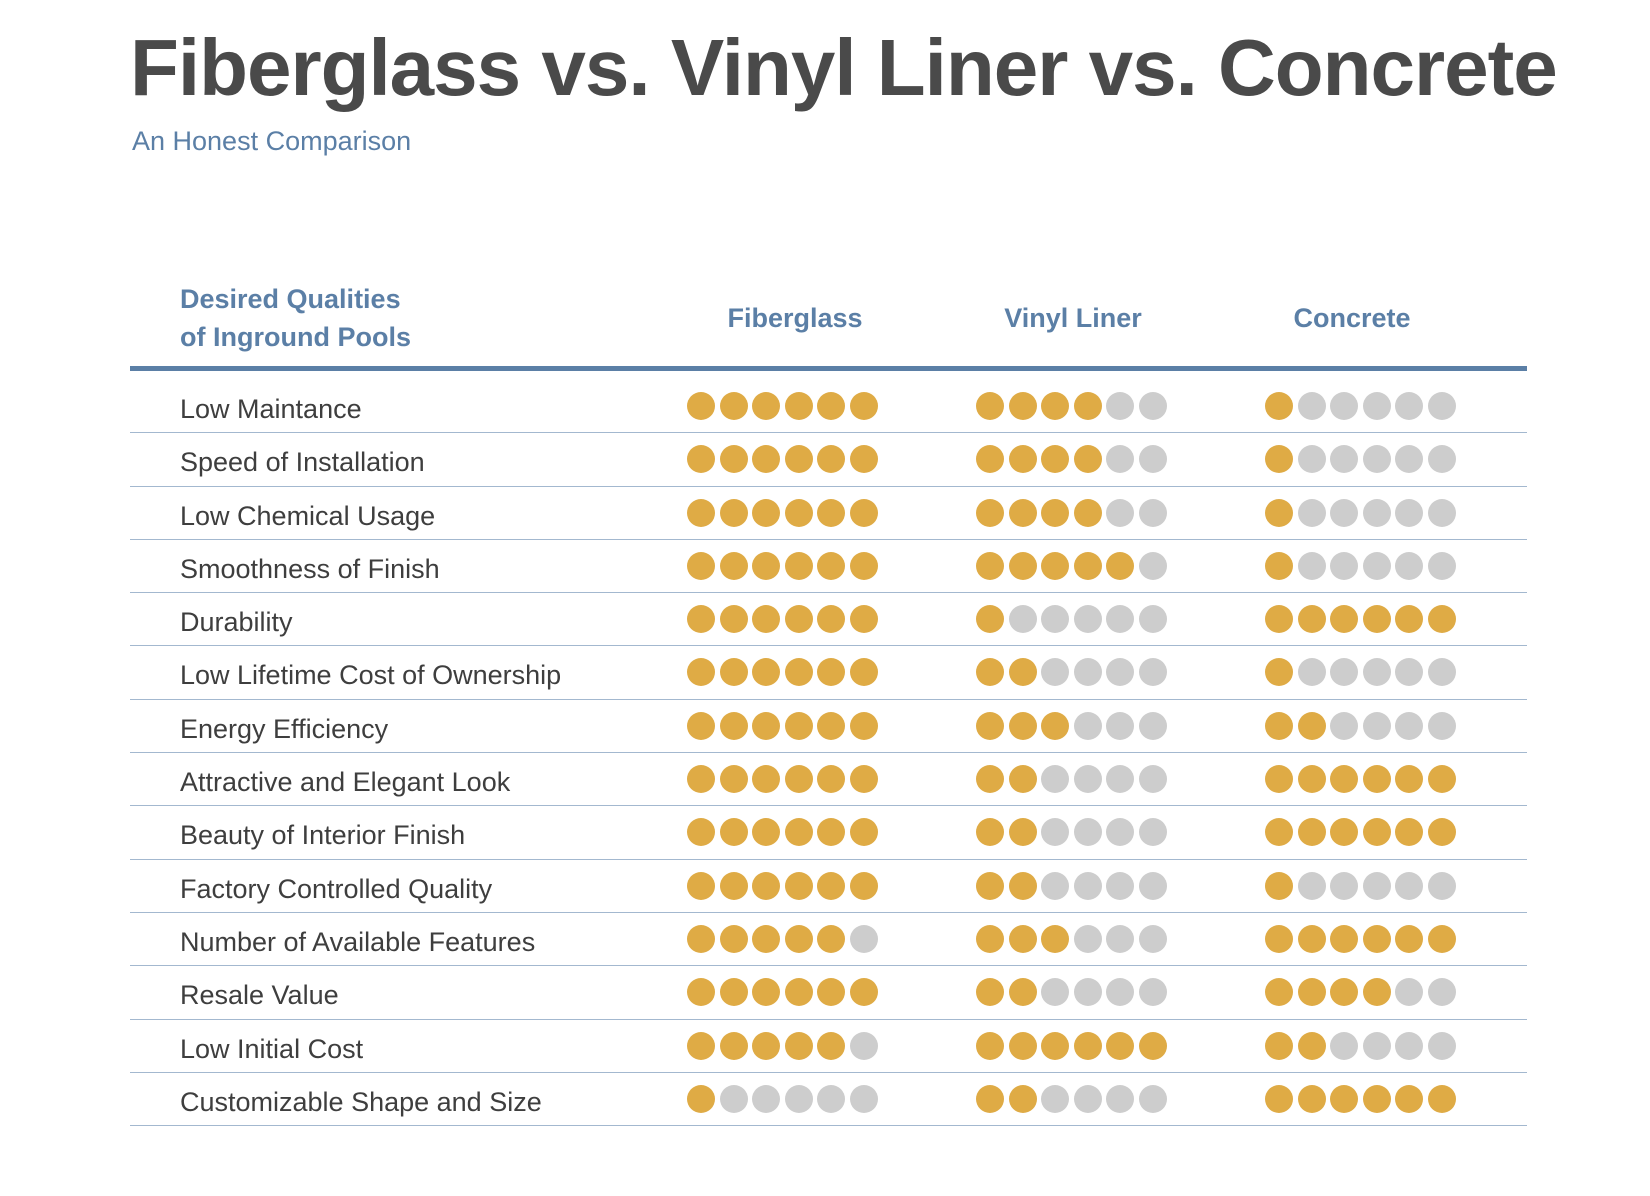 Image resolution: width=1650 pixels, height=1196 pixels. What do you see at coordinates (828, 673) in the screenshot?
I see `table-row: Low Lifetime Cost of Ownership` at bounding box center [828, 673].